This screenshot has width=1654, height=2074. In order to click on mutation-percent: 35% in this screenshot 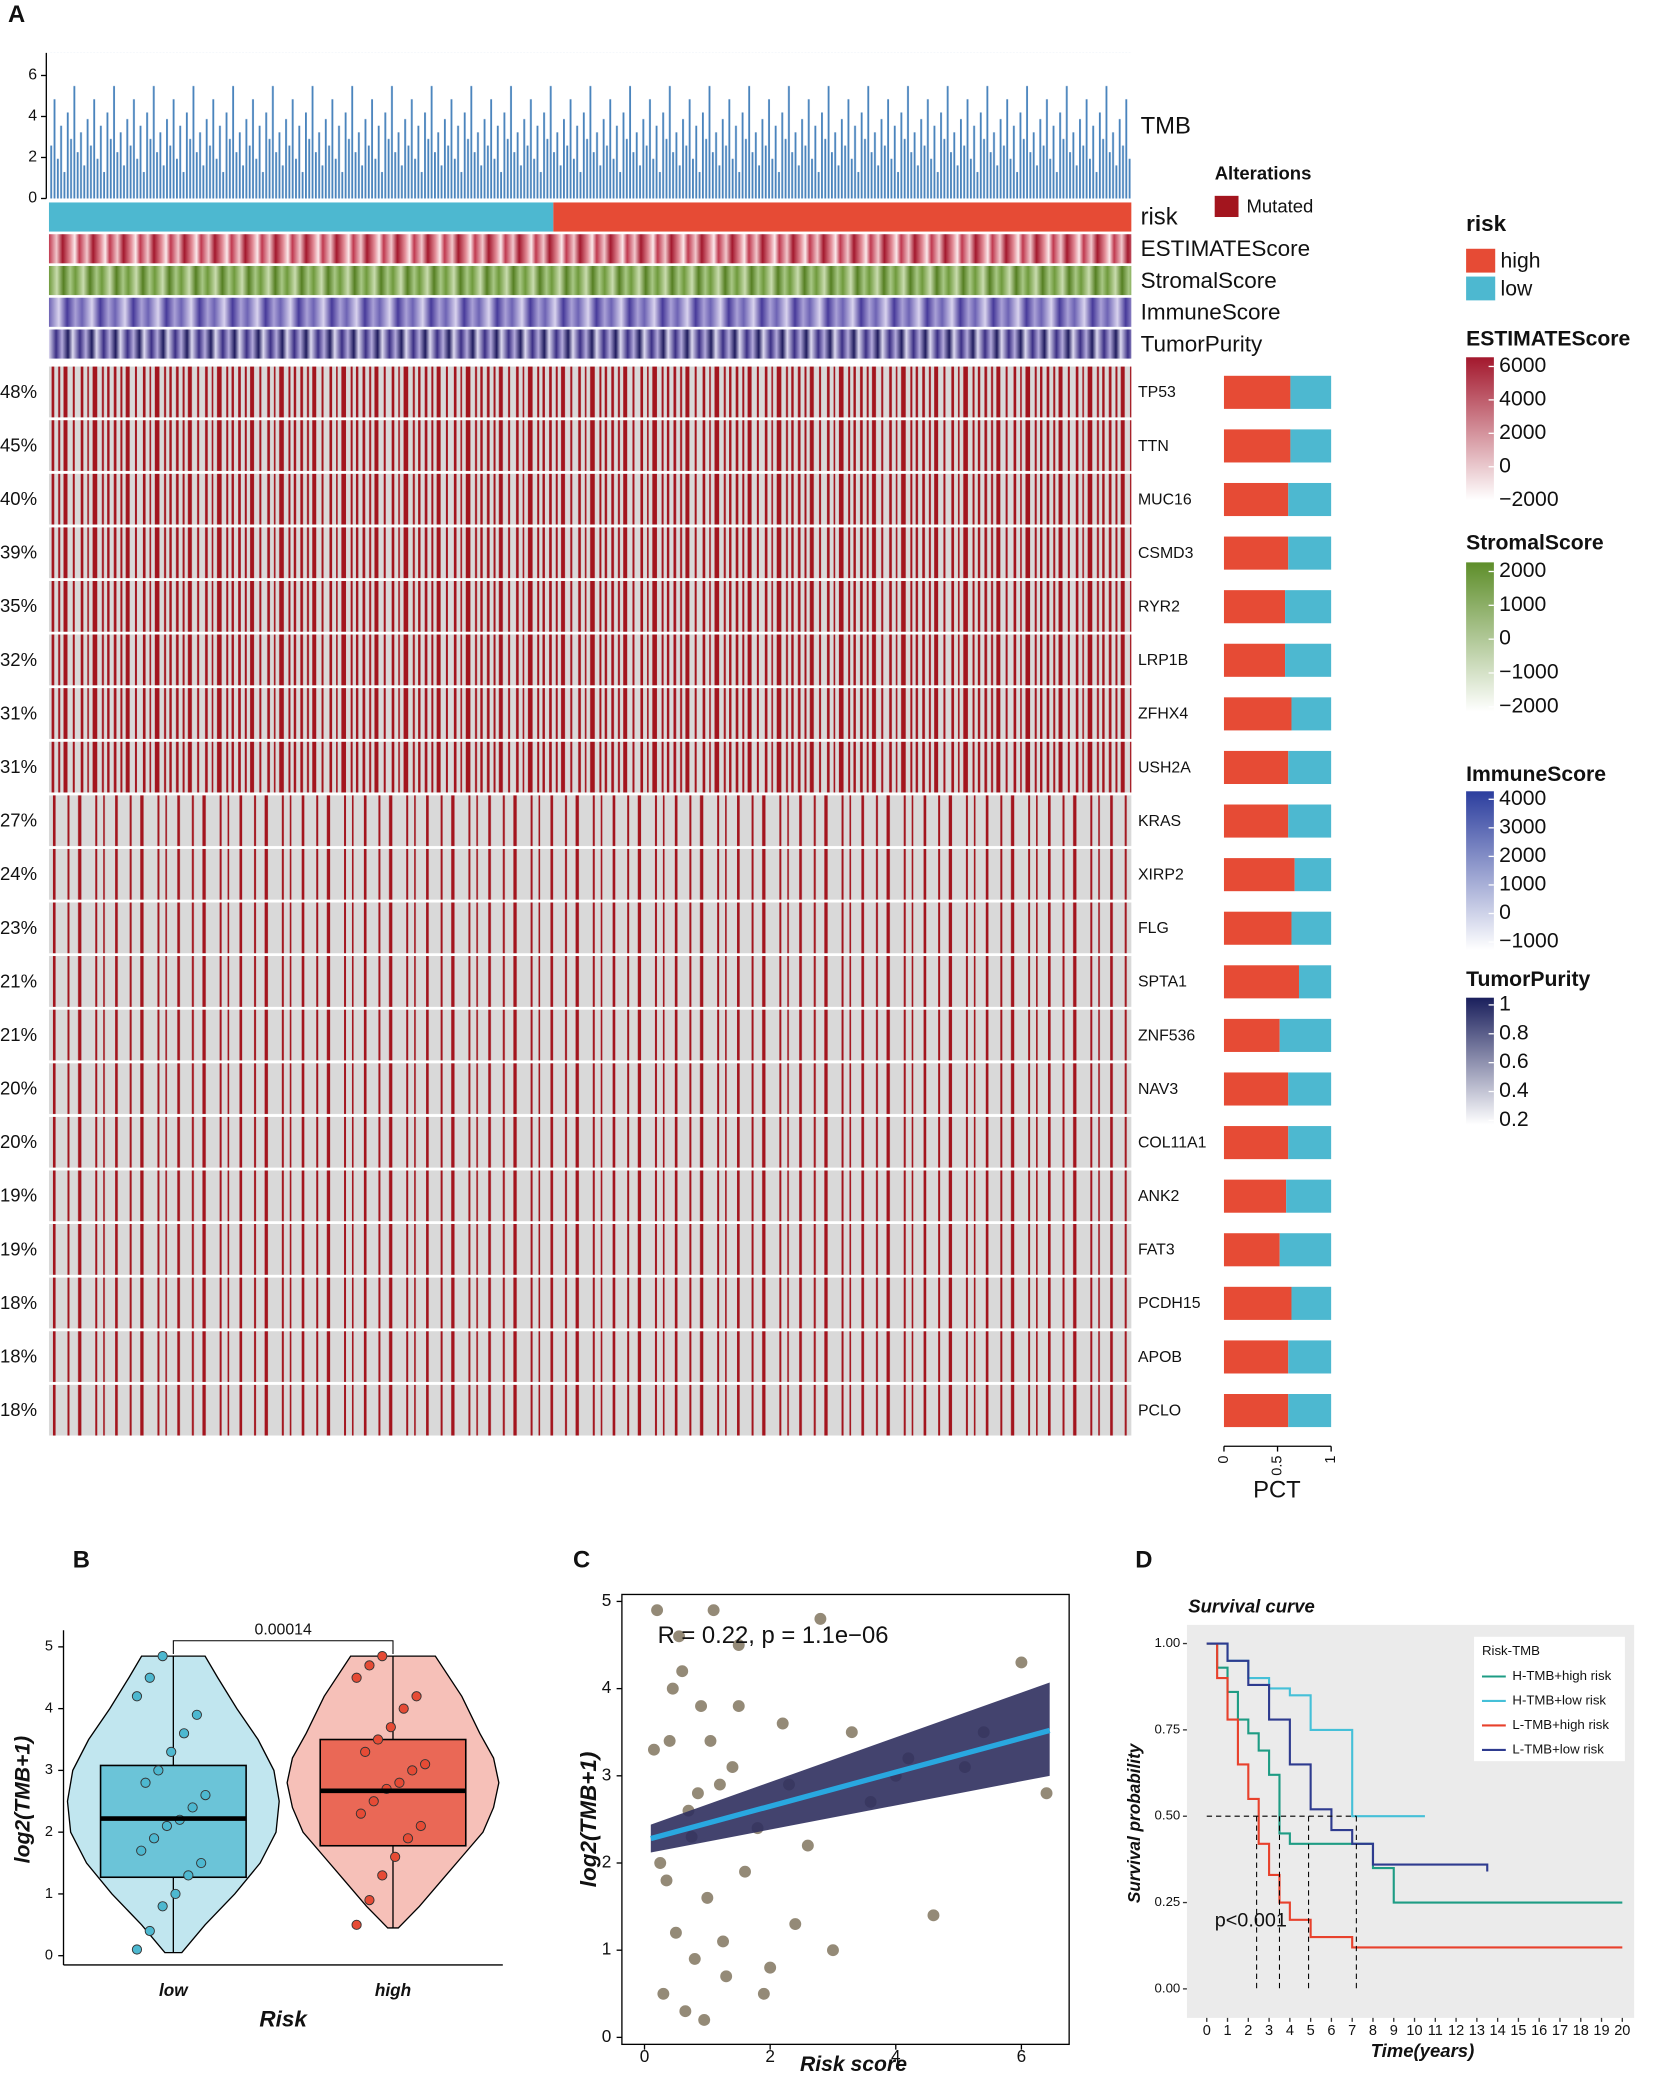, I will do `click(18, 605)`.